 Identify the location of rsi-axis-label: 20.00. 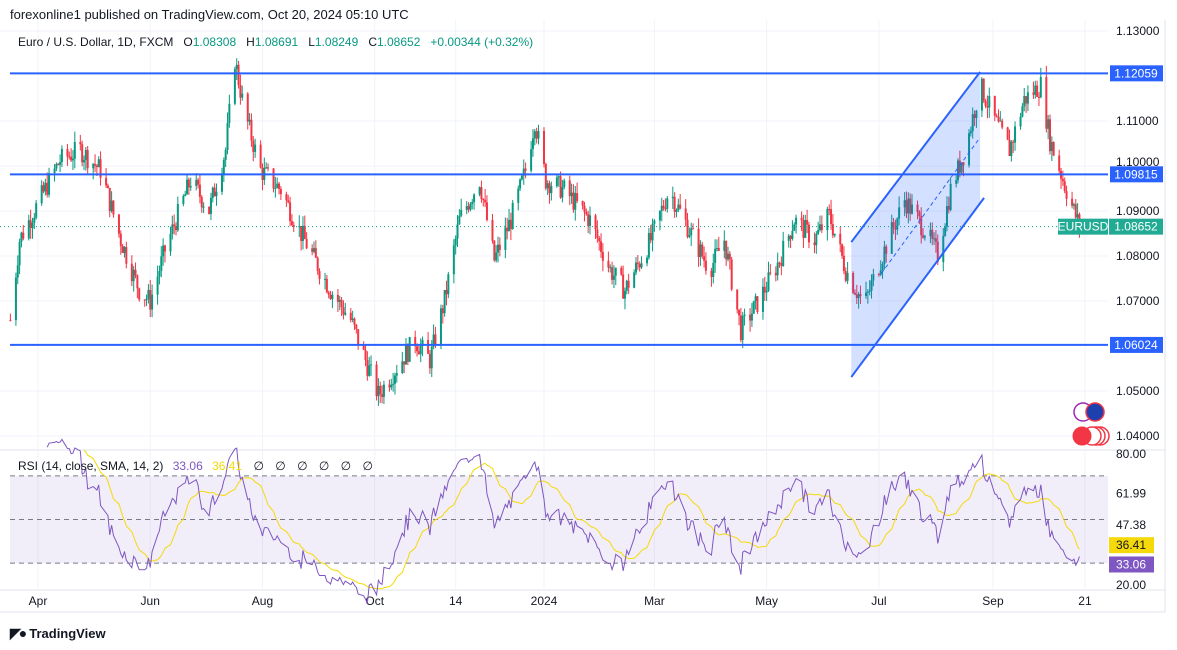
(1131, 585).